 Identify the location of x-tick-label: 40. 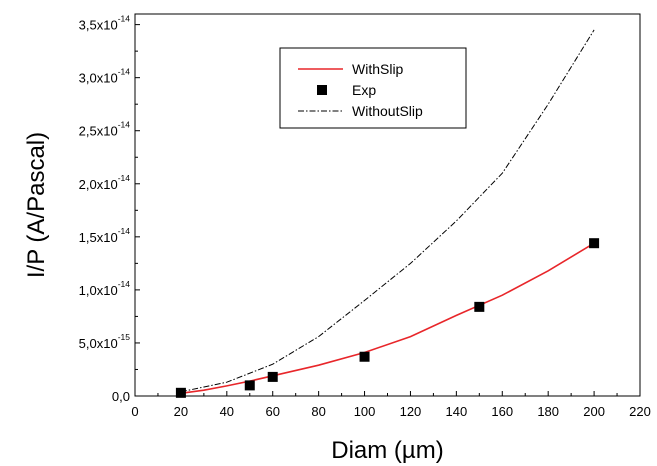
(227, 411).